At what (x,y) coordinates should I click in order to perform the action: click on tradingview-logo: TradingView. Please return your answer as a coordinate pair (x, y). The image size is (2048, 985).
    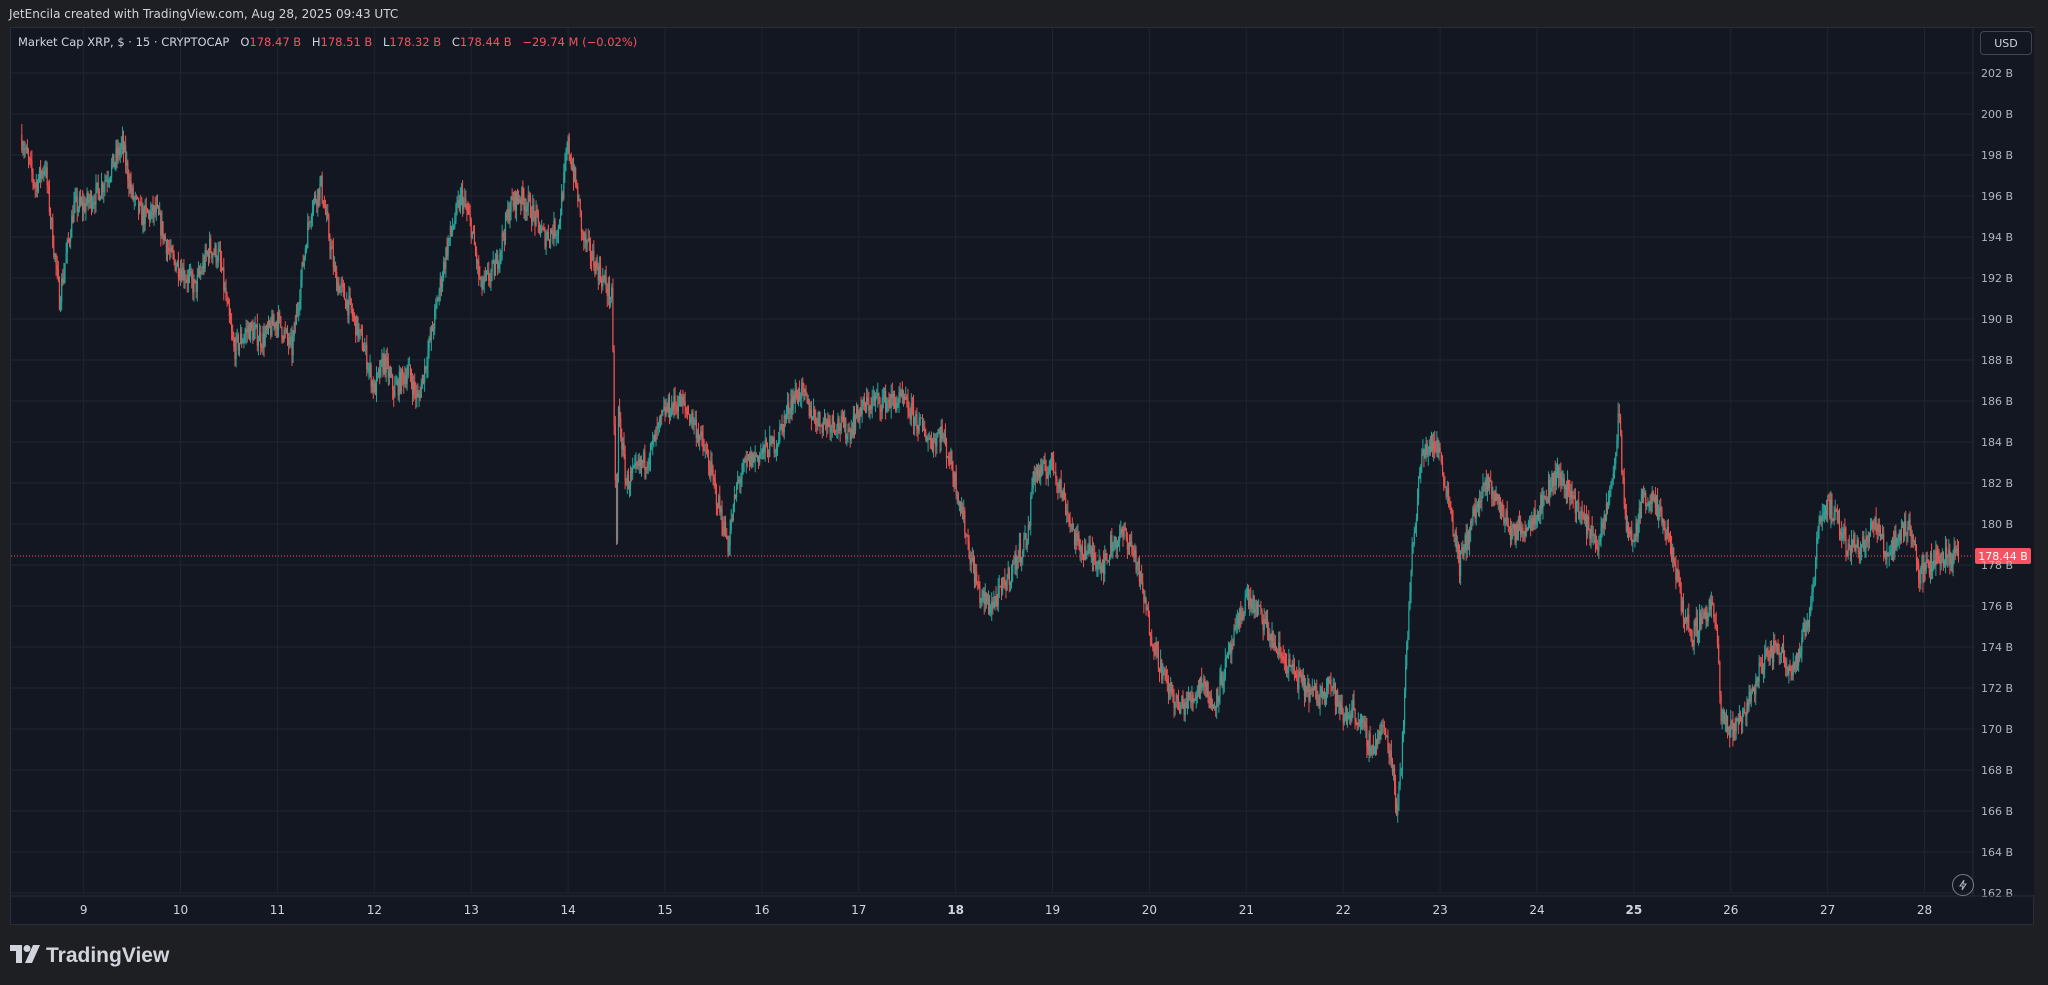
    Looking at the image, I should click on (89, 956).